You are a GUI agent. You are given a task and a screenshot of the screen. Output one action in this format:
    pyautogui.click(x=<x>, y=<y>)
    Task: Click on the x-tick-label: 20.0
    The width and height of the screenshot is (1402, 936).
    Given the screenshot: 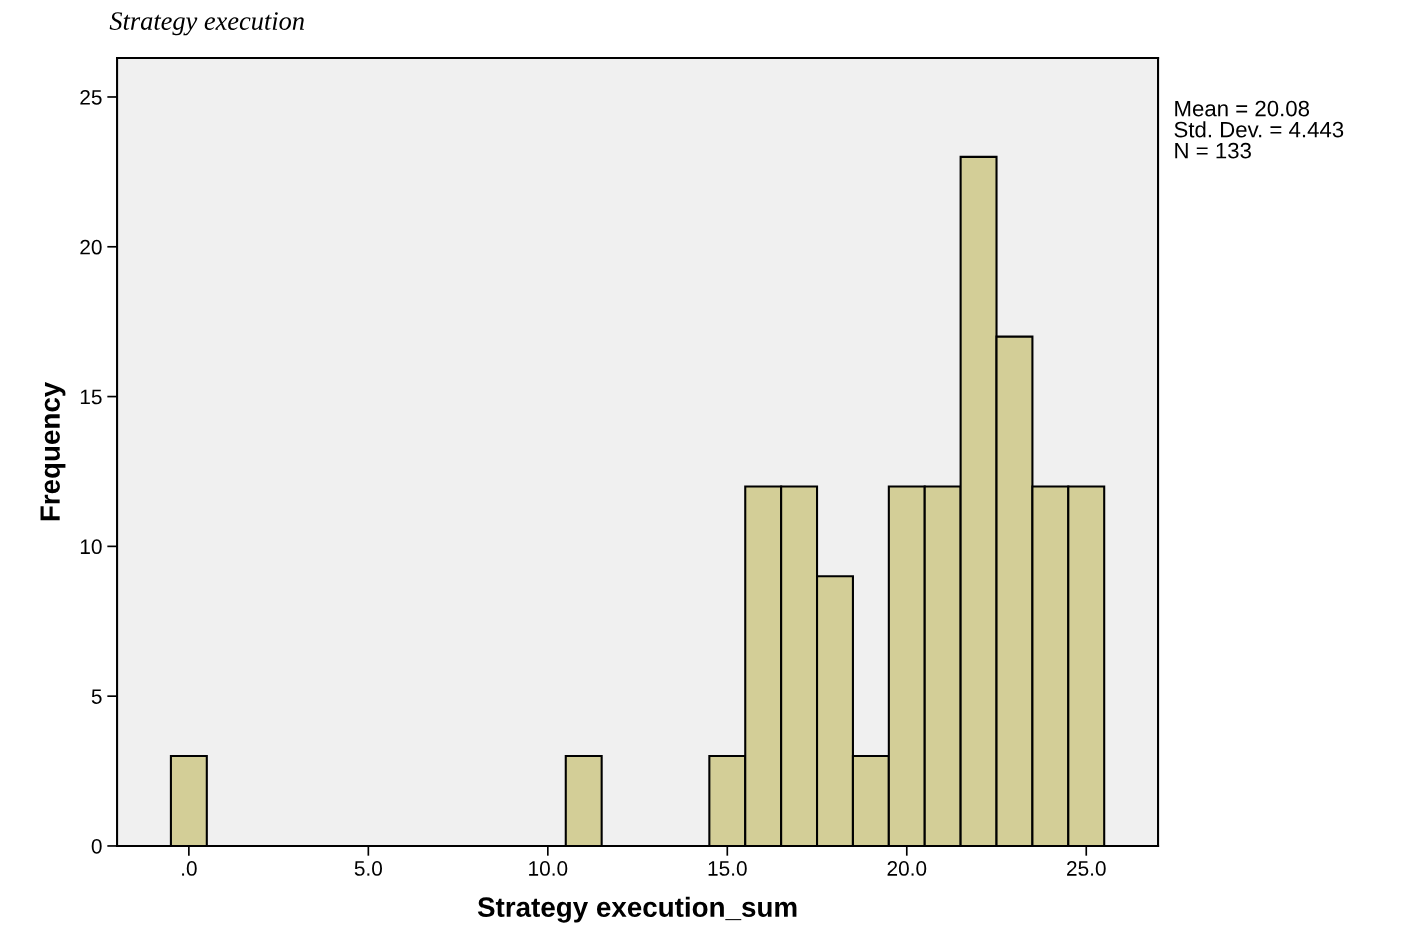 What is the action you would take?
    pyautogui.click(x=907, y=868)
    